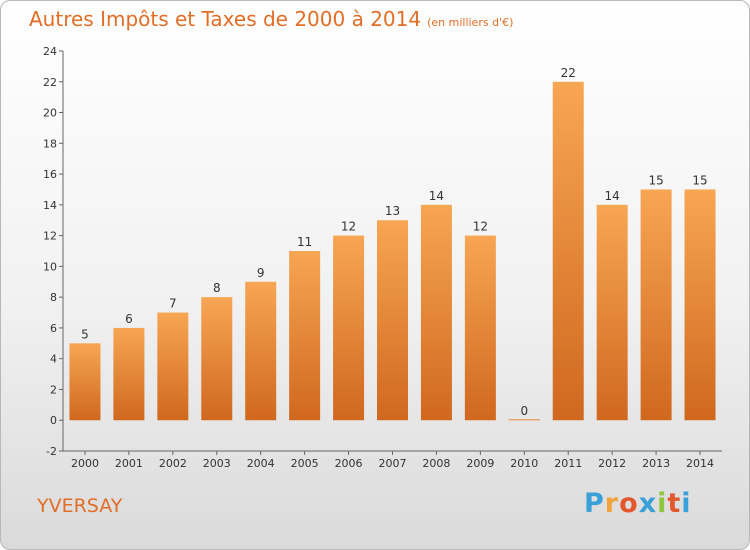 The height and width of the screenshot is (550, 750). I want to click on location-name: YVERSAY, so click(80, 506).